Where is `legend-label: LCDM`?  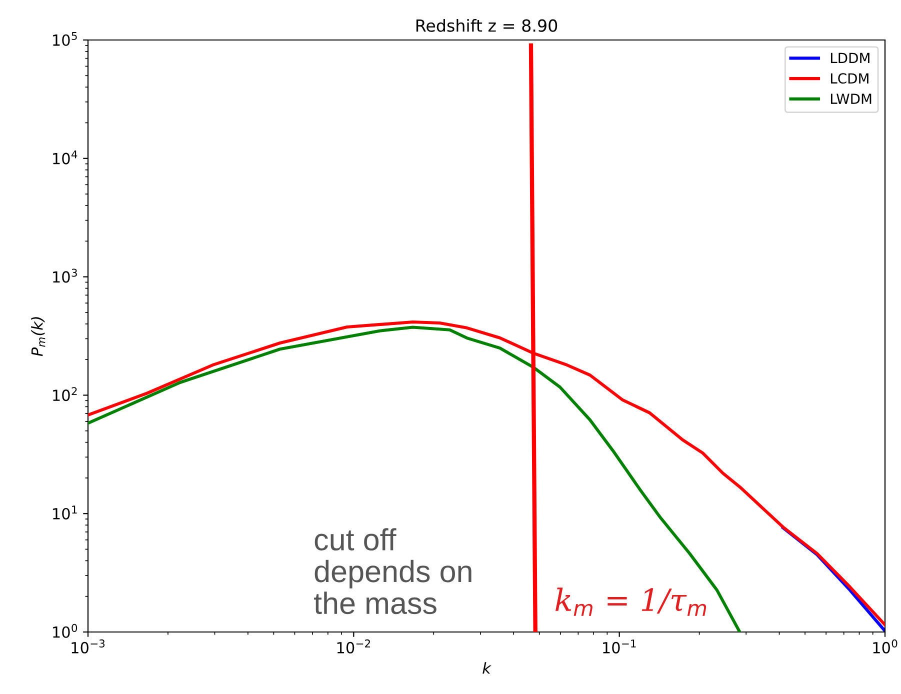 legend-label: LCDM is located at coordinates (849, 78).